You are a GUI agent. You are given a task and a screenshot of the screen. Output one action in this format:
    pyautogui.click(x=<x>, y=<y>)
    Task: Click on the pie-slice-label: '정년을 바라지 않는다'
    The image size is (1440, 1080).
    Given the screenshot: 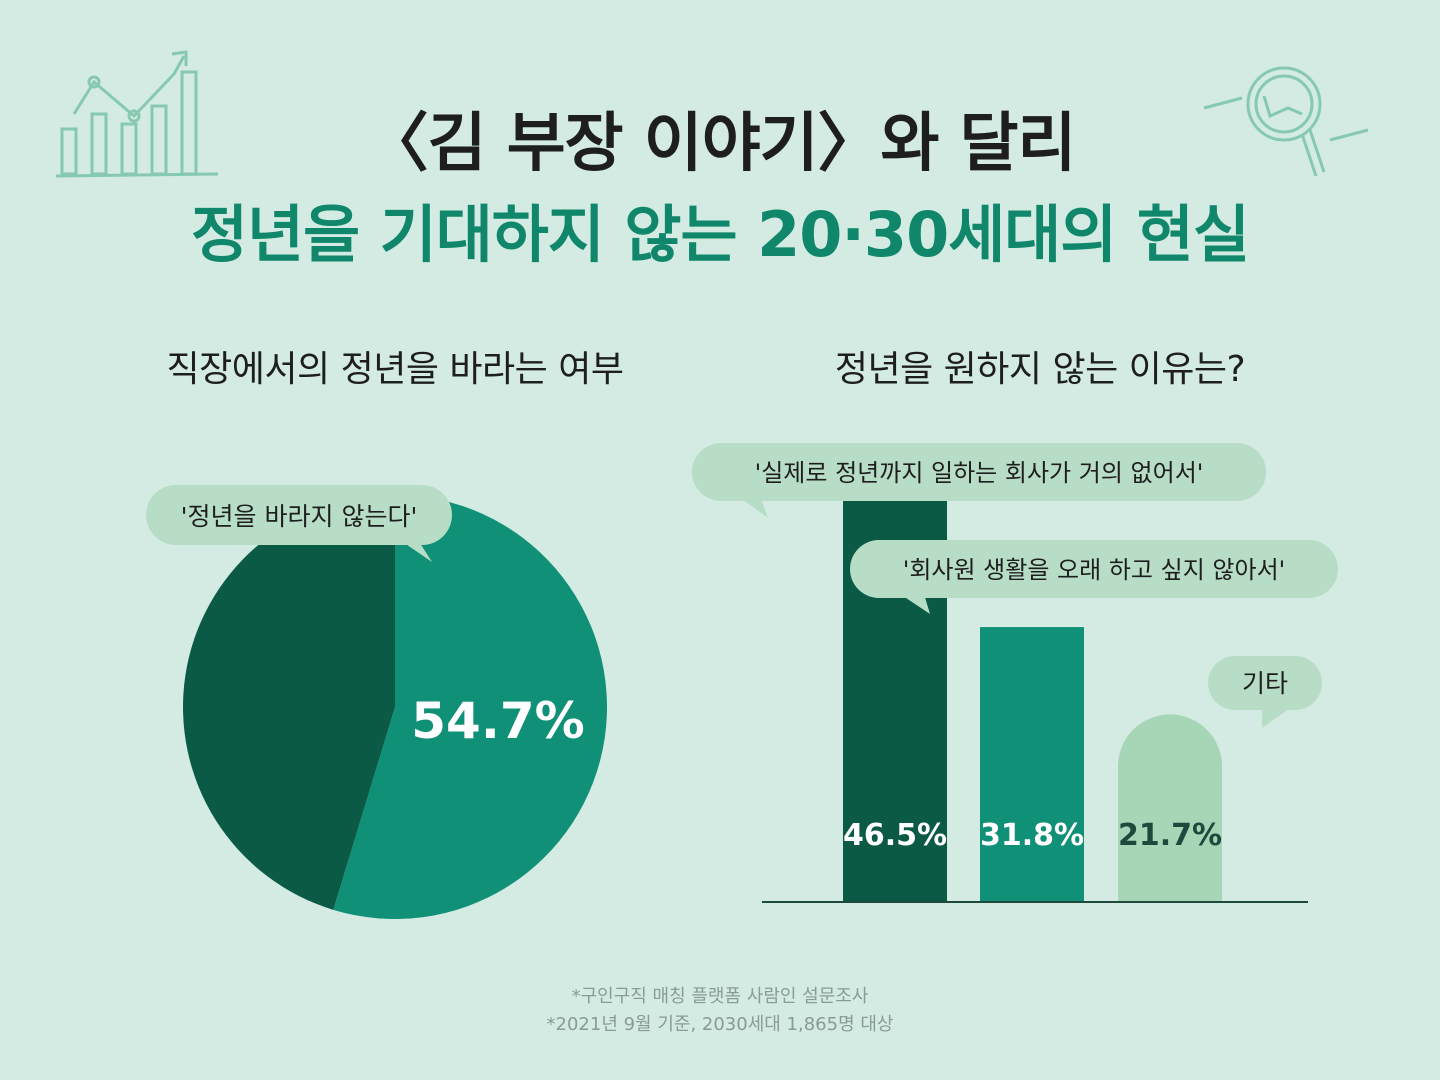 What is the action you would take?
    pyautogui.click(x=299, y=516)
    